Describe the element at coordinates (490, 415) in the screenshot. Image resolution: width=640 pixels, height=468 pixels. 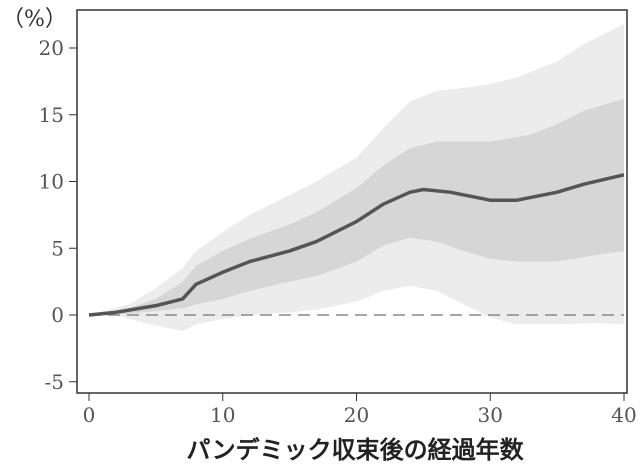
I see `x-tick-label: 30` at that location.